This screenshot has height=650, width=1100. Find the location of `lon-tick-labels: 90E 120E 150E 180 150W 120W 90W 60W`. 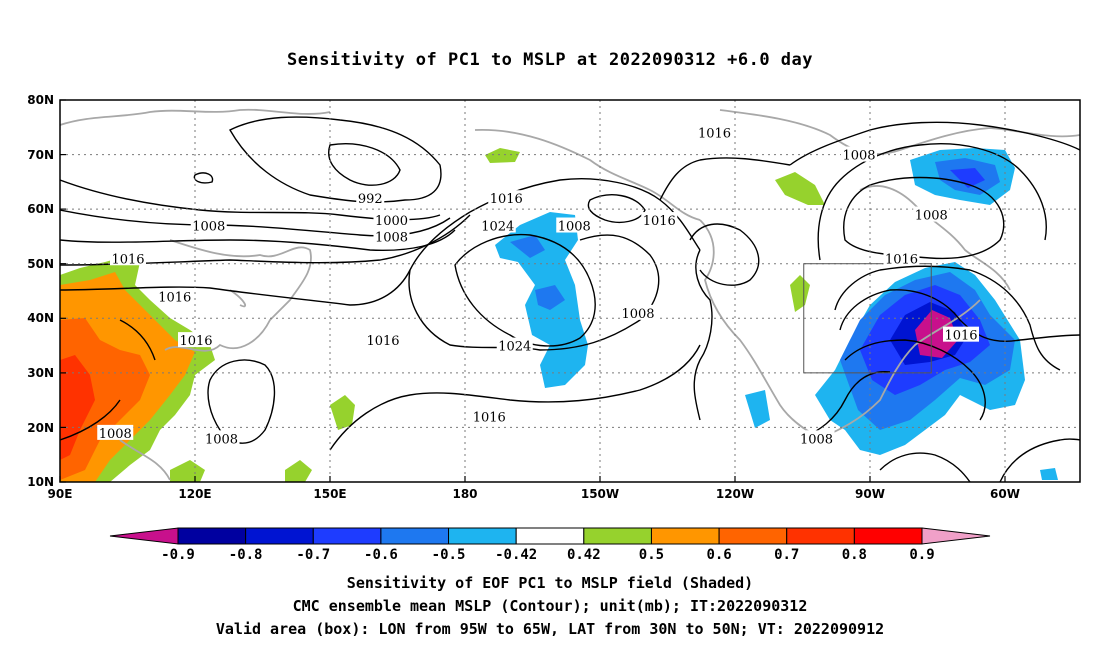

lon-tick-labels: 90E 120E 150E 180 150W 120W 90W 60W is located at coordinates (534, 494).